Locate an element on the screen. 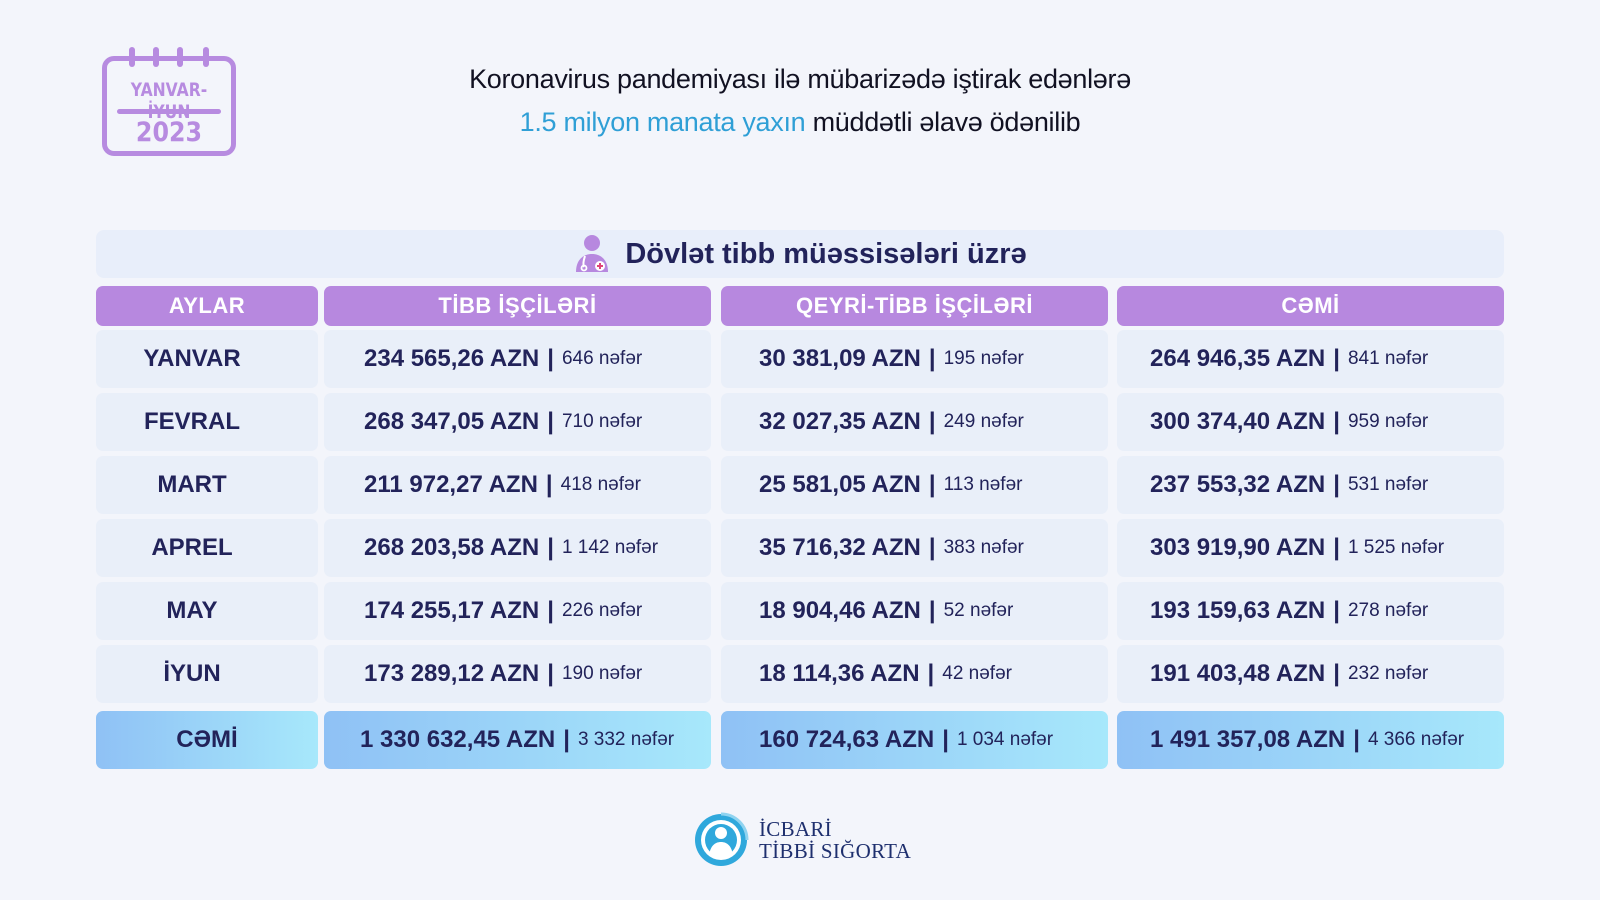 The width and height of the screenshot is (1600, 900). header-medical: TİBB İŞÇİLƏRİ is located at coordinates (517, 306).